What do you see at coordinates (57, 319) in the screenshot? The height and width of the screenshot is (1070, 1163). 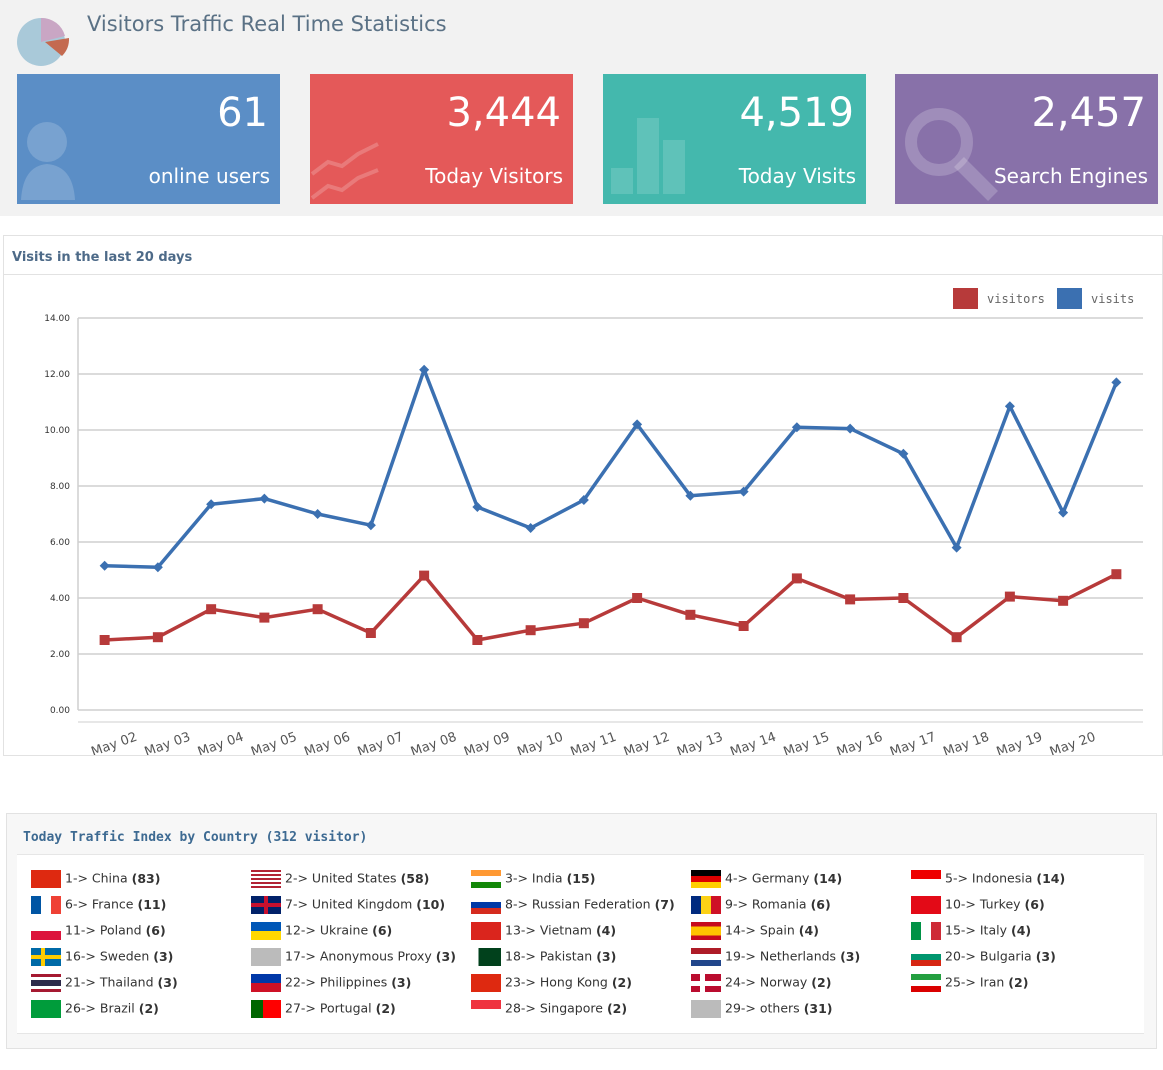 I see `y-tick-label: 14.00` at bounding box center [57, 319].